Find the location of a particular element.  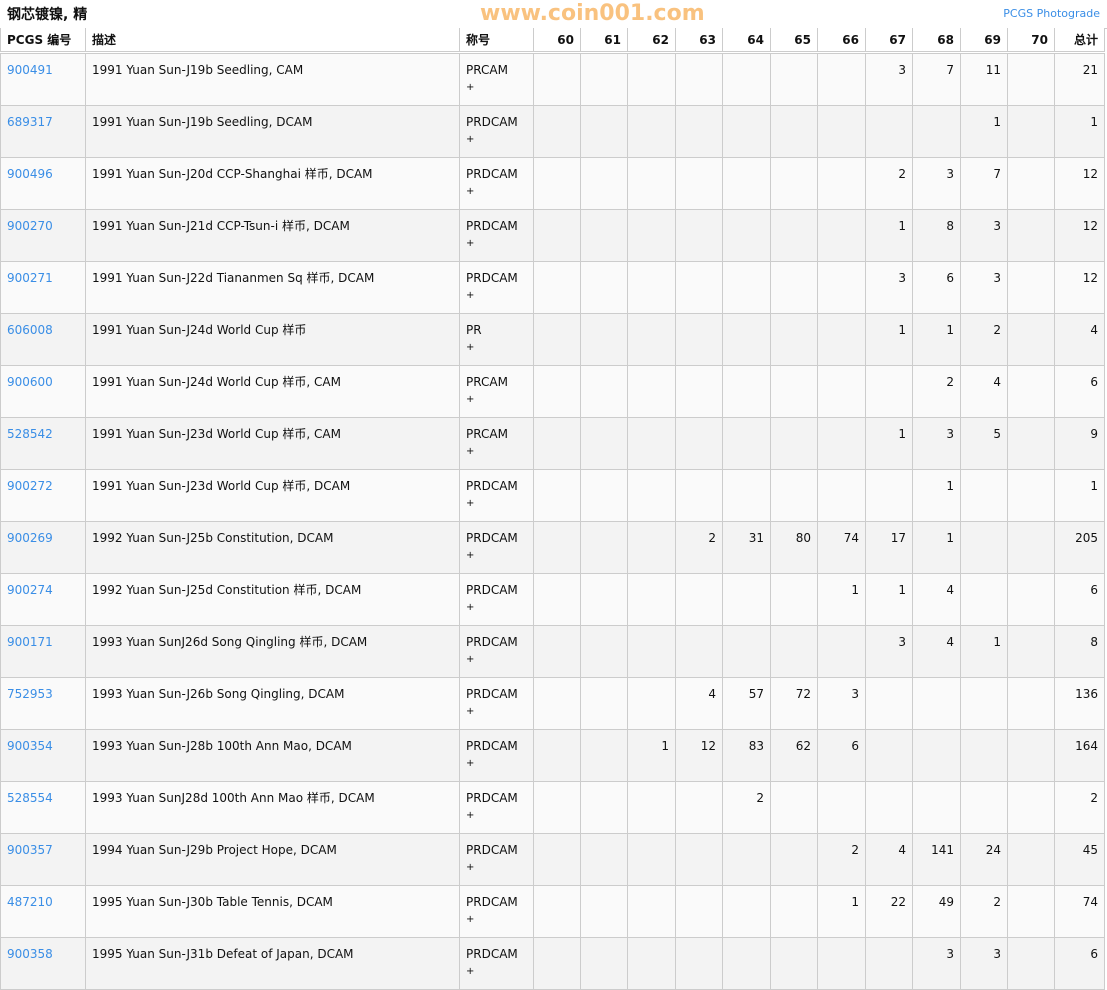

pcgs-number-link: 900357 is located at coordinates (30, 850).